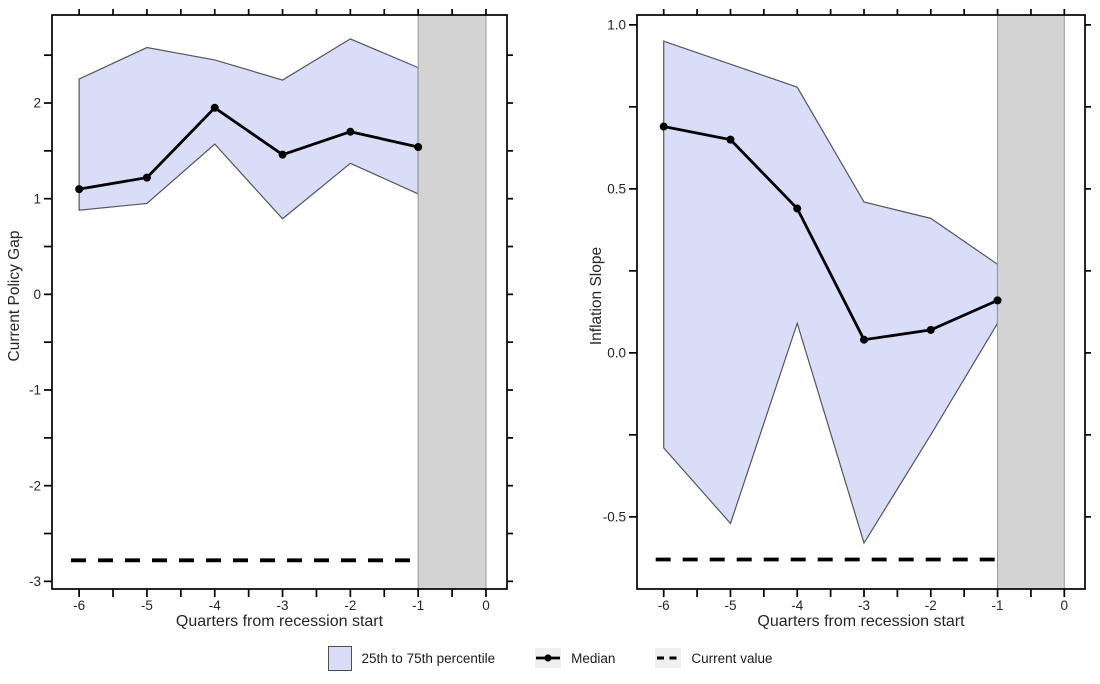 The height and width of the screenshot is (684, 1100). What do you see at coordinates (616, 352) in the screenshot?
I see `y-tick-label: 0.0` at bounding box center [616, 352].